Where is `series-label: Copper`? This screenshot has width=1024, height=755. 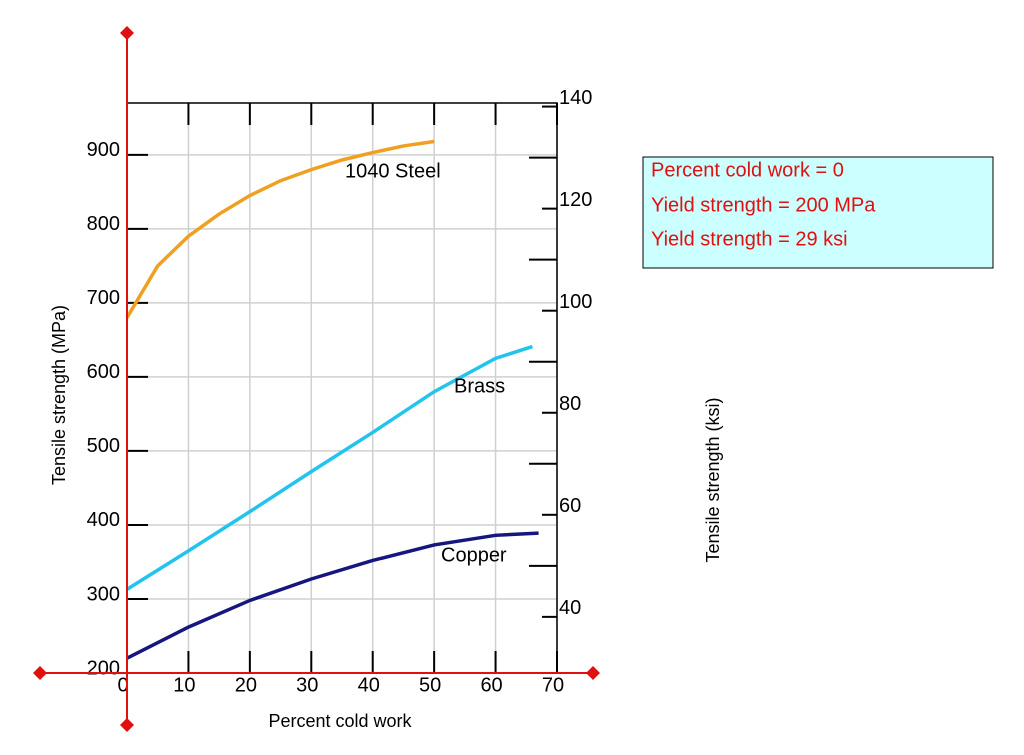
series-label: Copper is located at coordinates (474, 555).